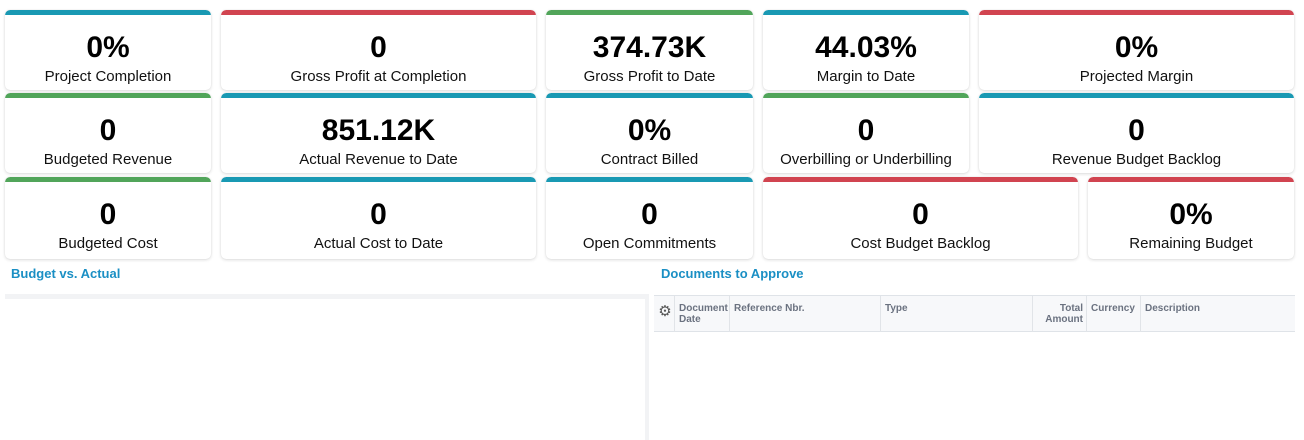 Image resolution: width=1304 pixels, height=440 pixels. I want to click on kpi-tile-projected-margin: 0% Projected Margin, so click(1136, 50).